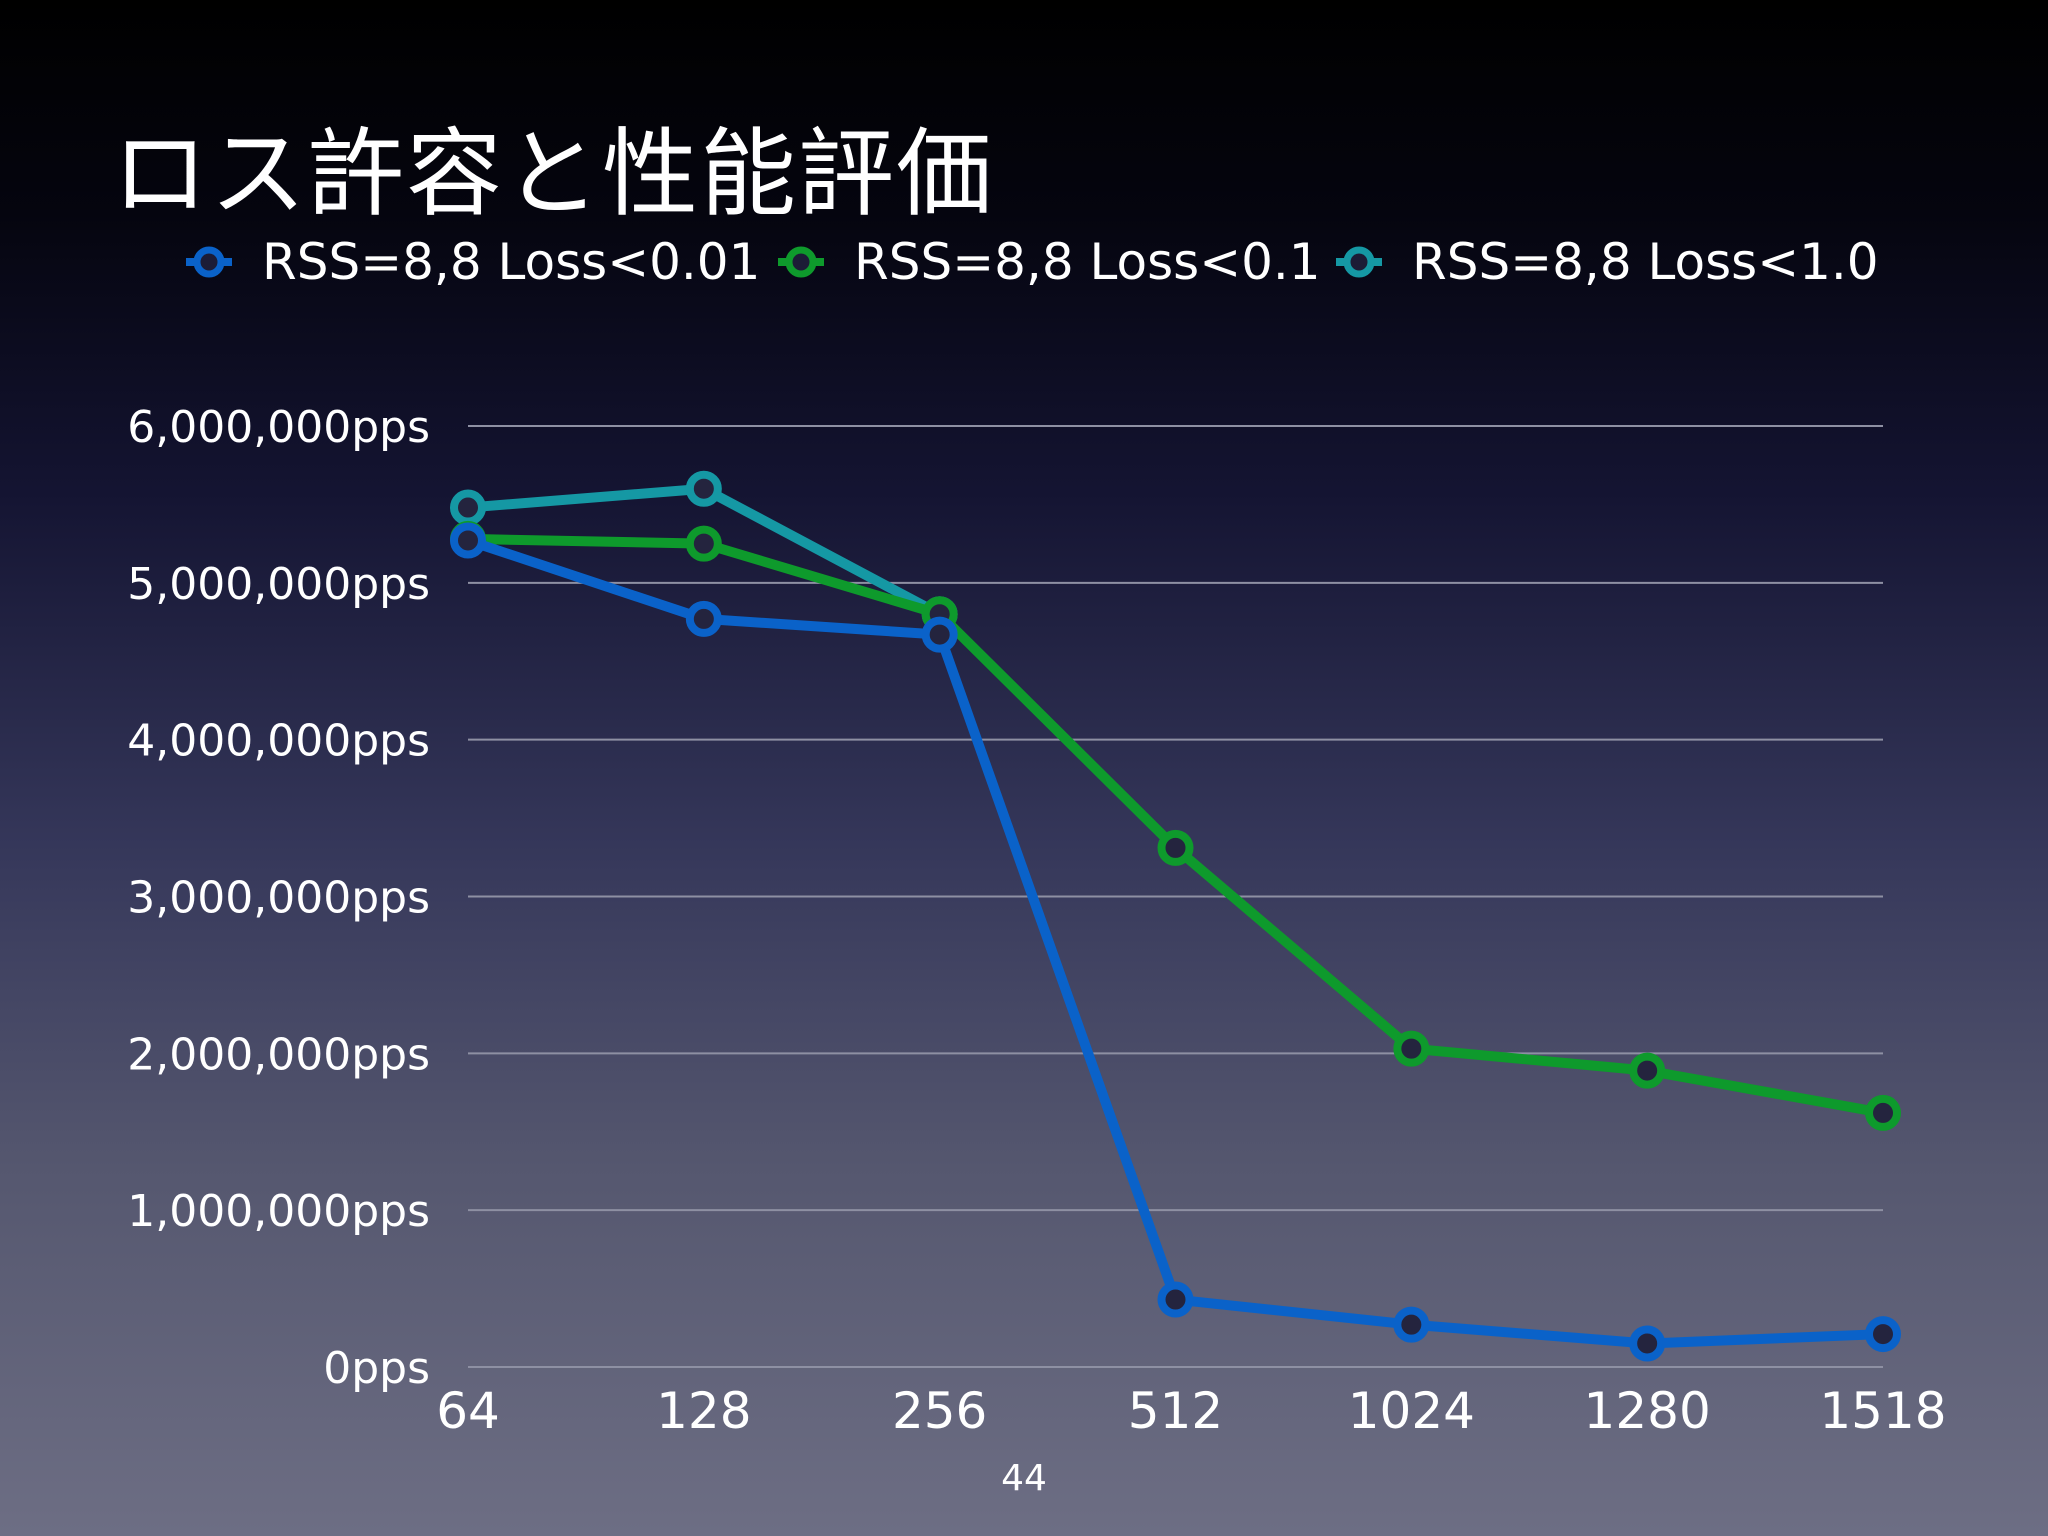 This screenshot has width=2048, height=1536. What do you see at coordinates (278, 584) in the screenshot?
I see `y-tick-label: 5,000,000pps` at bounding box center [278, 584].